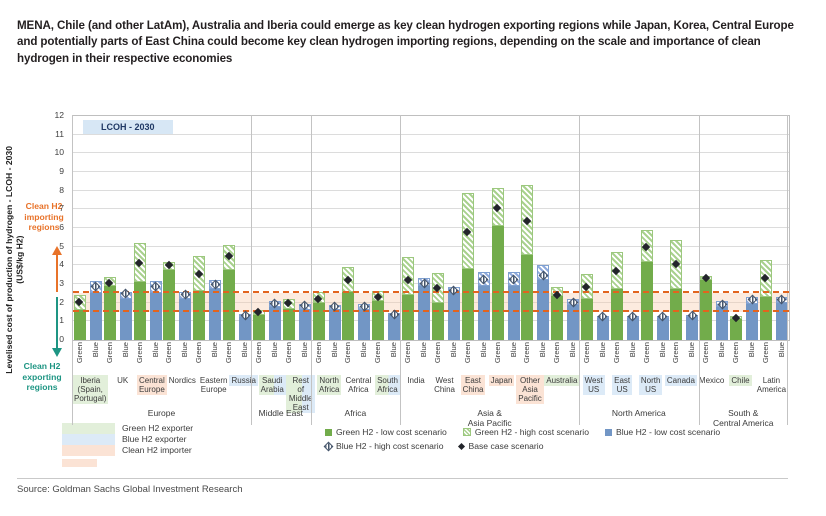  Describe the element at coordinates (638, 413) in the screenshot. I see `group-label: North America` at that location.